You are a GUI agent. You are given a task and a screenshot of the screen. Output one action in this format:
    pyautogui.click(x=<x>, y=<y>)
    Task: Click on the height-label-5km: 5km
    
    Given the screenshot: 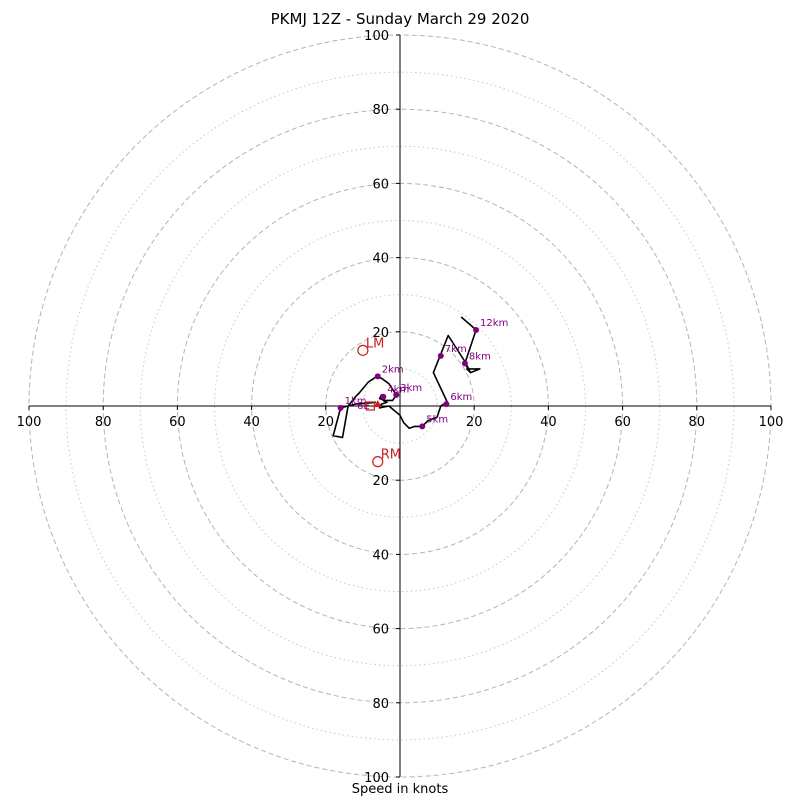 What is the action you would take?
    pyautogui.click(x=437, y=419)
    